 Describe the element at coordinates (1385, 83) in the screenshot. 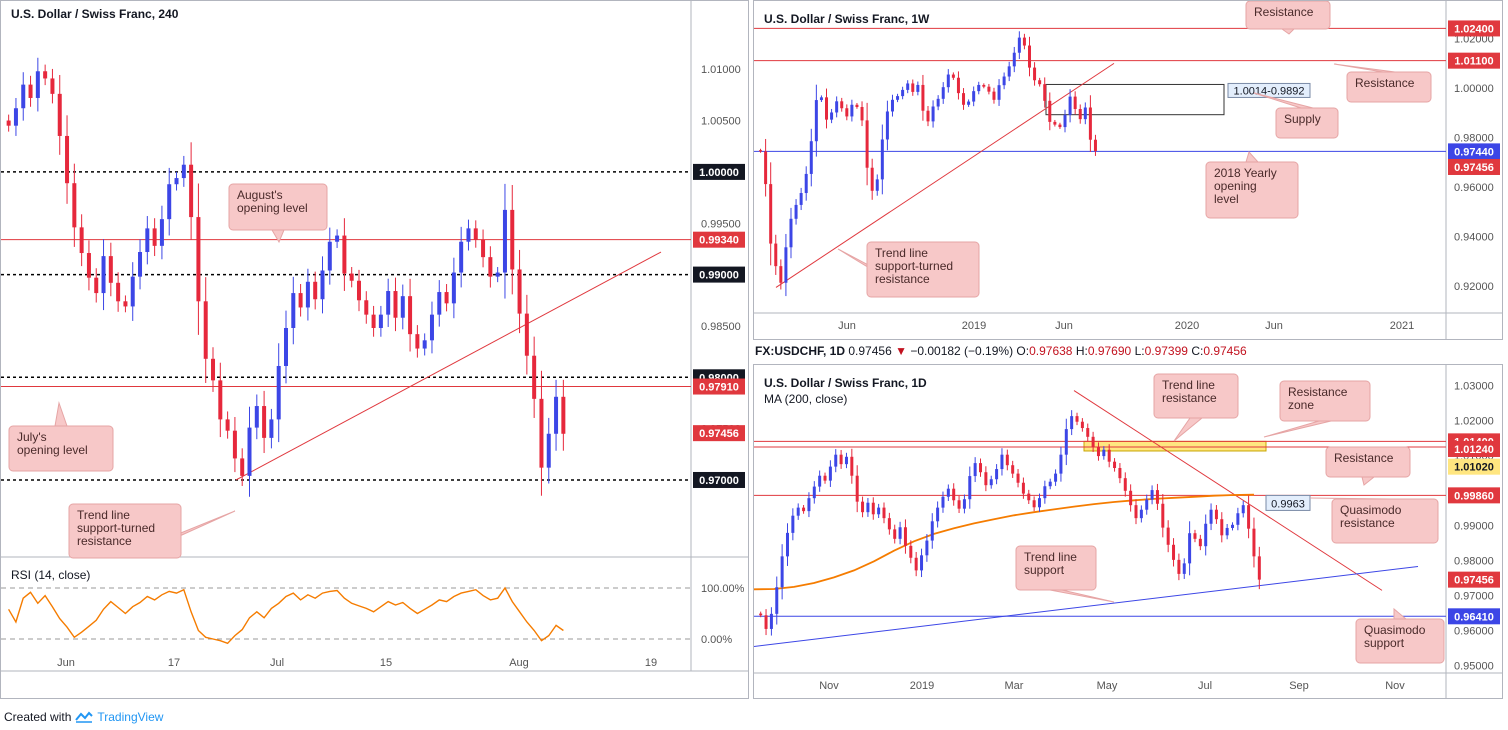

I see `weekly-resistance-annotation: Resistance` at that location.